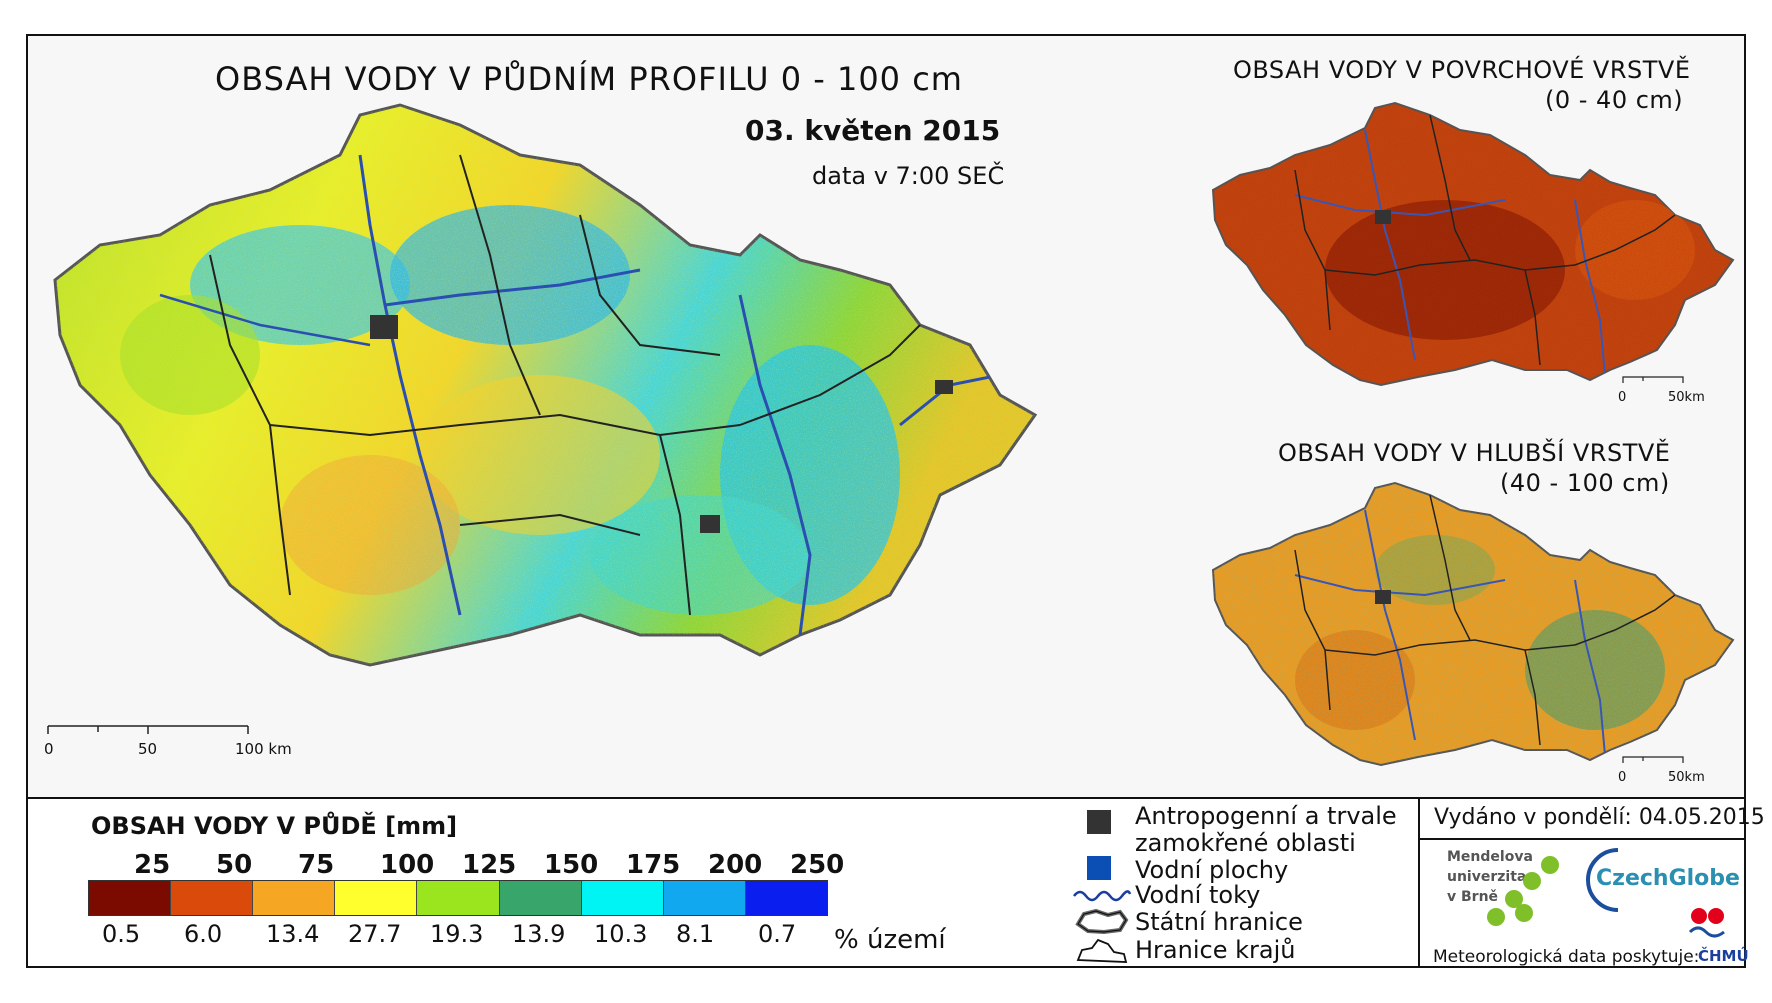 The height and width of the screenshot is (1003, 1772). Describe the element at coordinates (1102, 896) in the screenshot. I see `river-line-icon` at that location.